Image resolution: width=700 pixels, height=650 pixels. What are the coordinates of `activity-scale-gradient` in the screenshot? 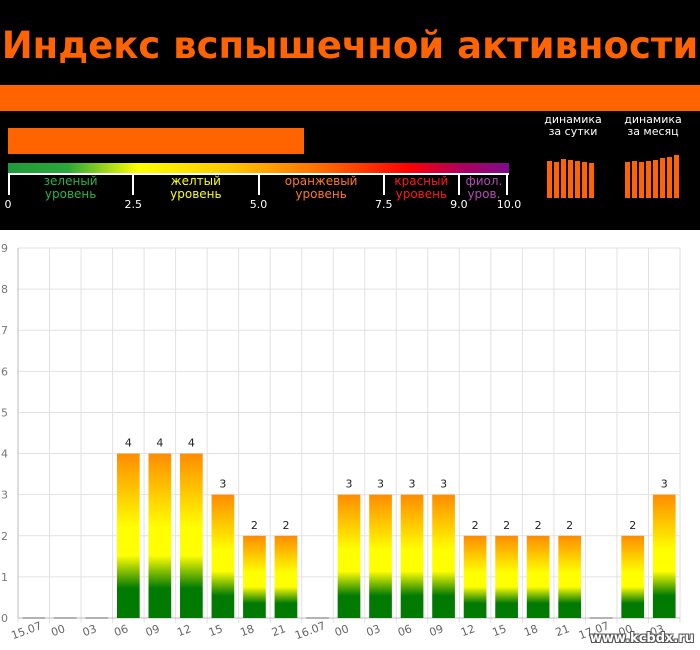 It's located at (258, 168).